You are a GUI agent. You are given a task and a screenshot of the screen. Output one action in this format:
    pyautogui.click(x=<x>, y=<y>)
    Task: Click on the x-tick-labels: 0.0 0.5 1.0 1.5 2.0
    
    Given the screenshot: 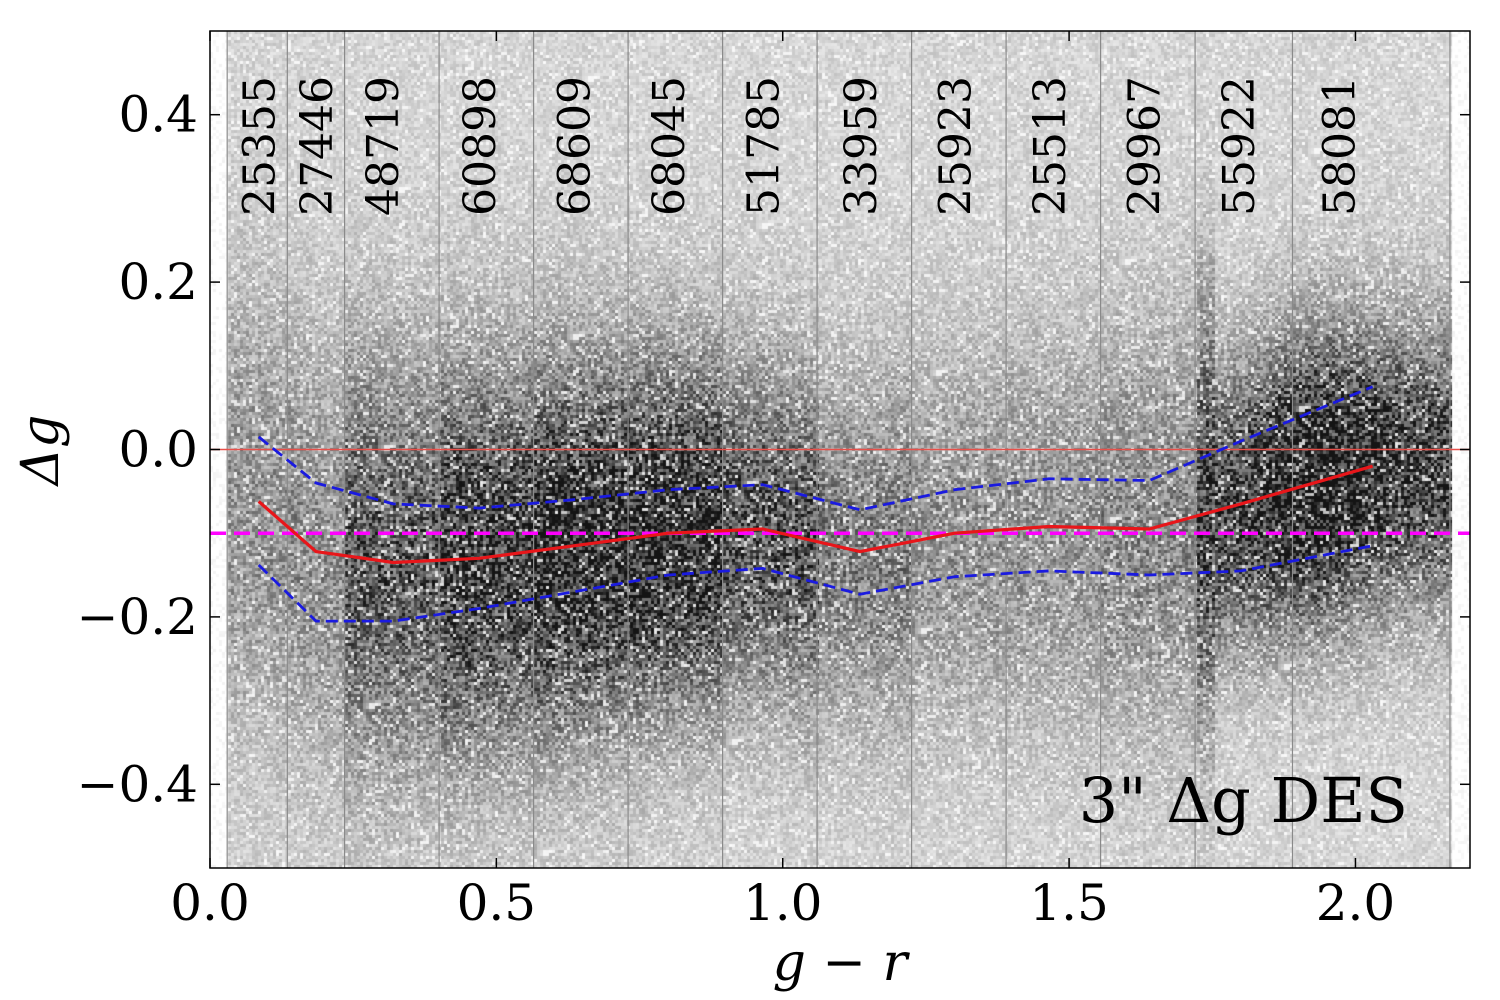 What is the action you would take?
    pyautogui.click(x=782, y=903)
    